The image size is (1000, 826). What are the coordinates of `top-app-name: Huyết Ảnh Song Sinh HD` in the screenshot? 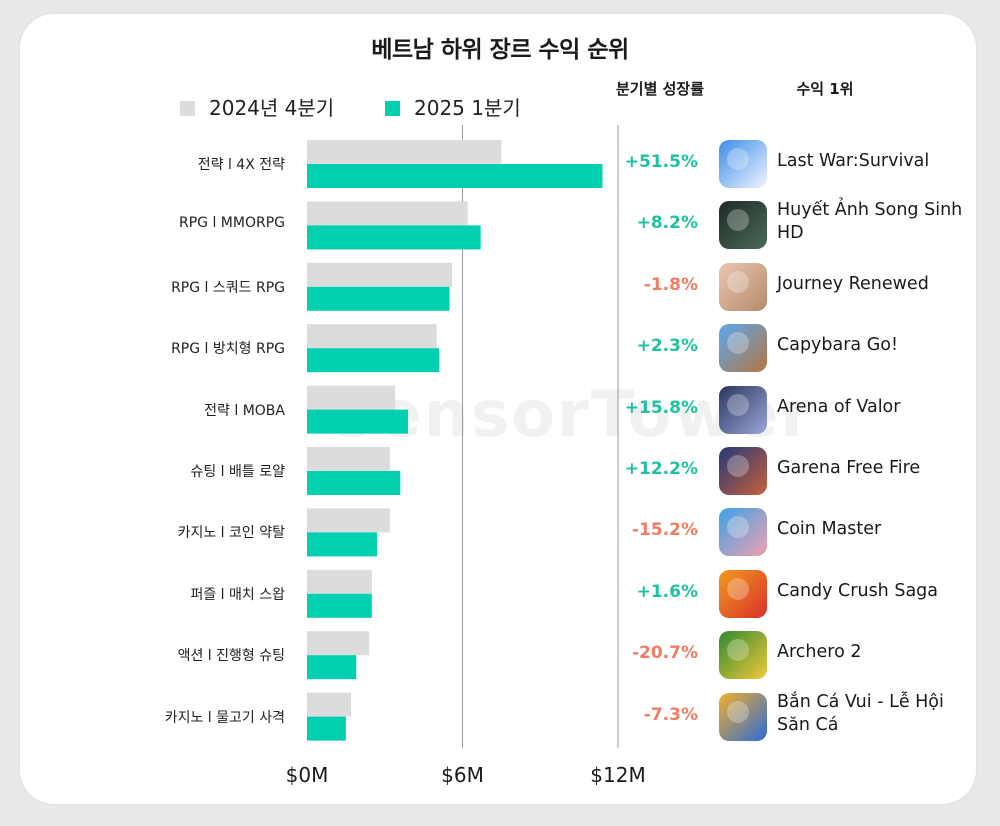 It's located at (870, 222).